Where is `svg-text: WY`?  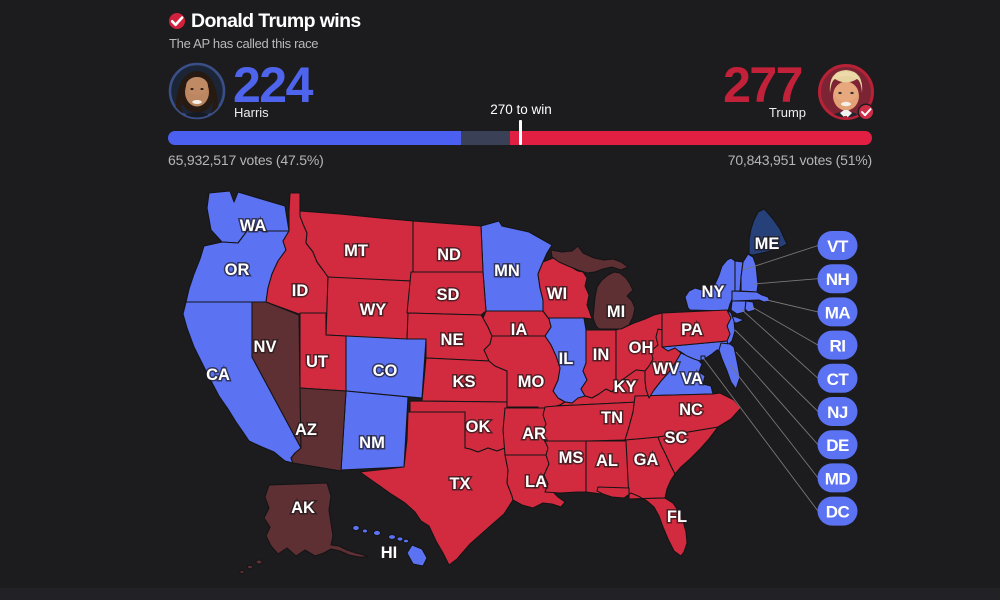 svg-text: WY is located at coordinates (373, 310).